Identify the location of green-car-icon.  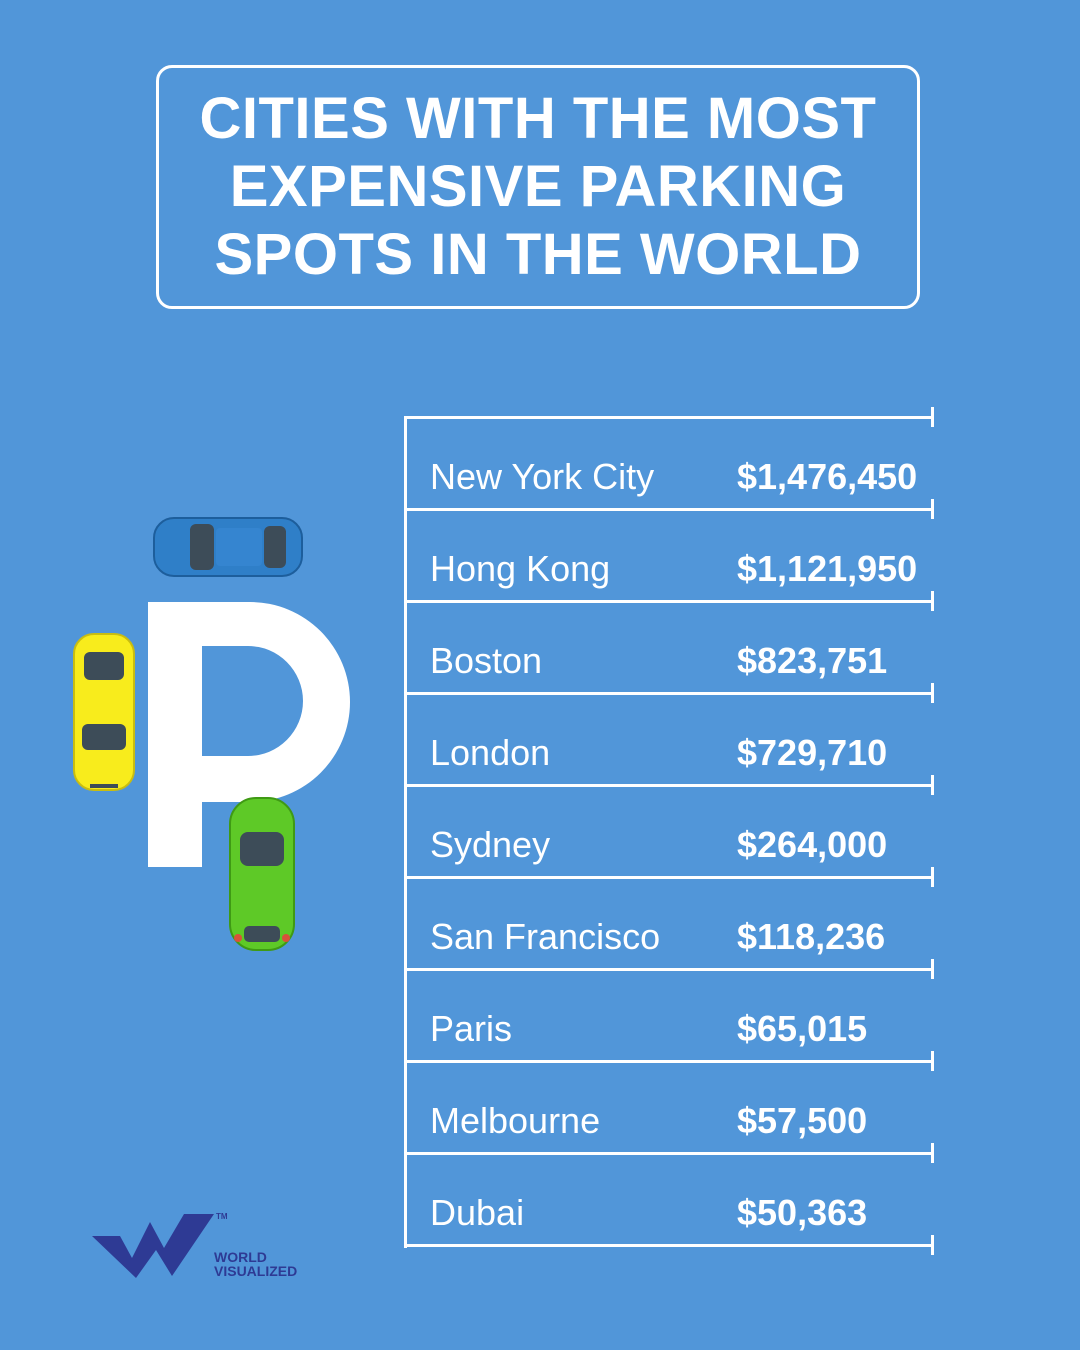
(262, 874).